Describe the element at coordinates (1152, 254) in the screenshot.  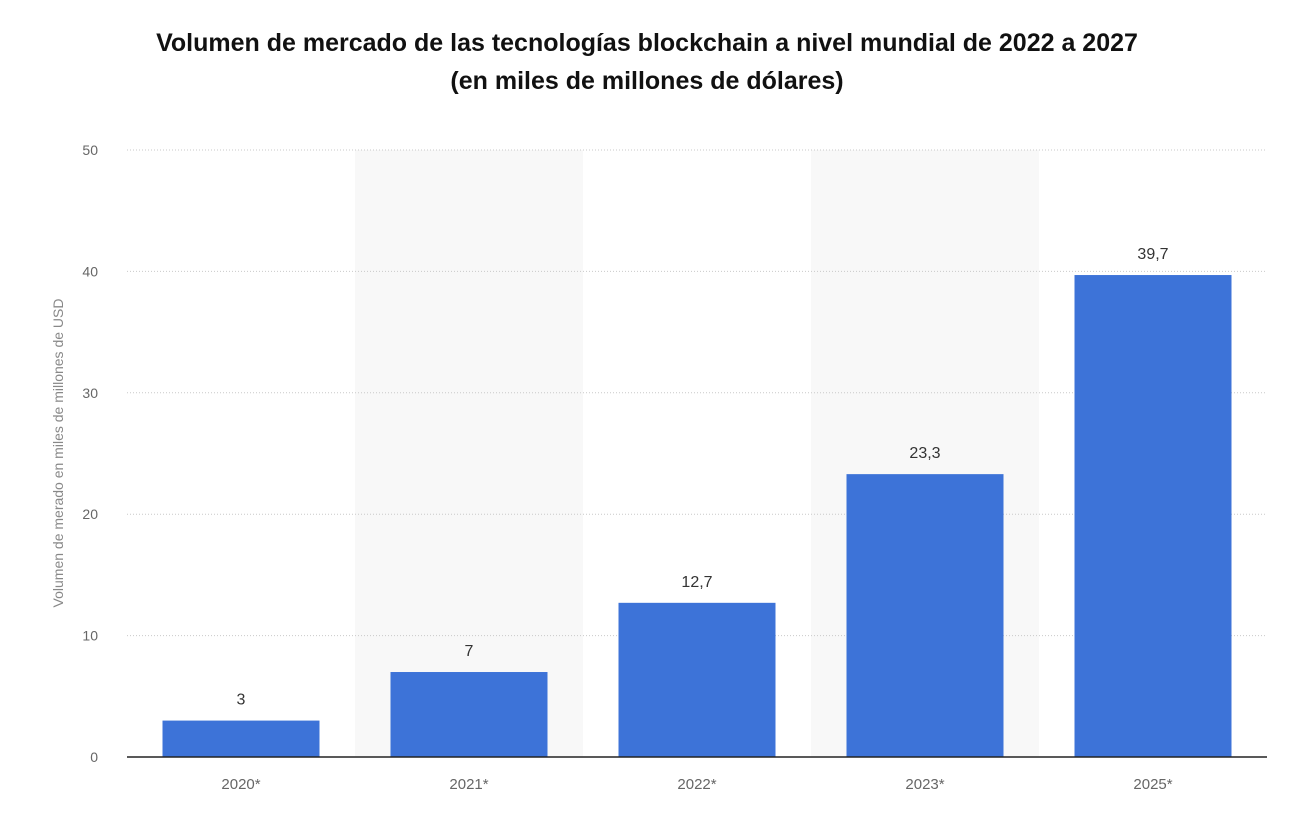
I see `bar-value-label: 39,7` at that location.